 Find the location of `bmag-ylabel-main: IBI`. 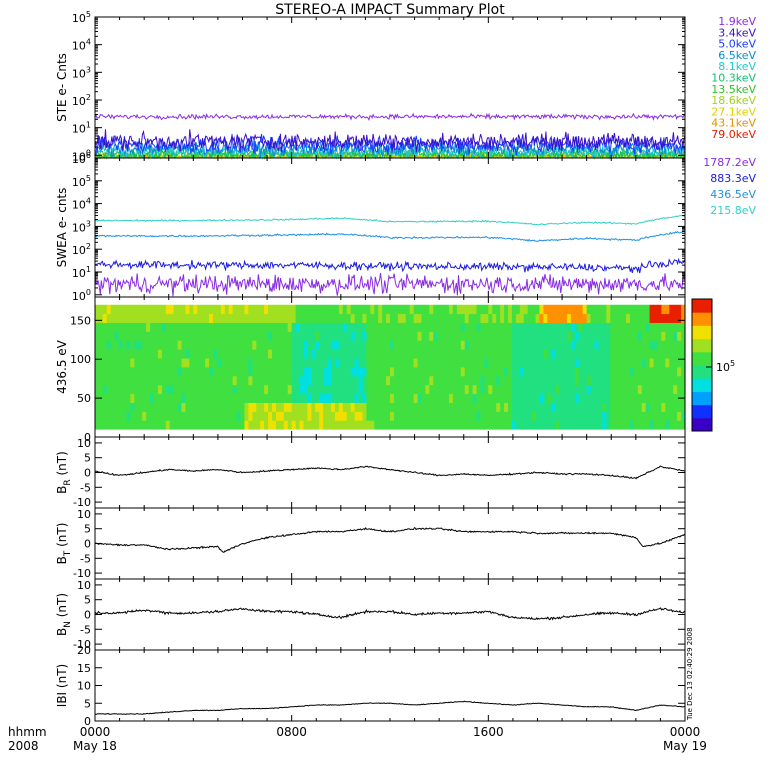

bmag-ylabel-main: IBI is located at coordinates (62, 699).